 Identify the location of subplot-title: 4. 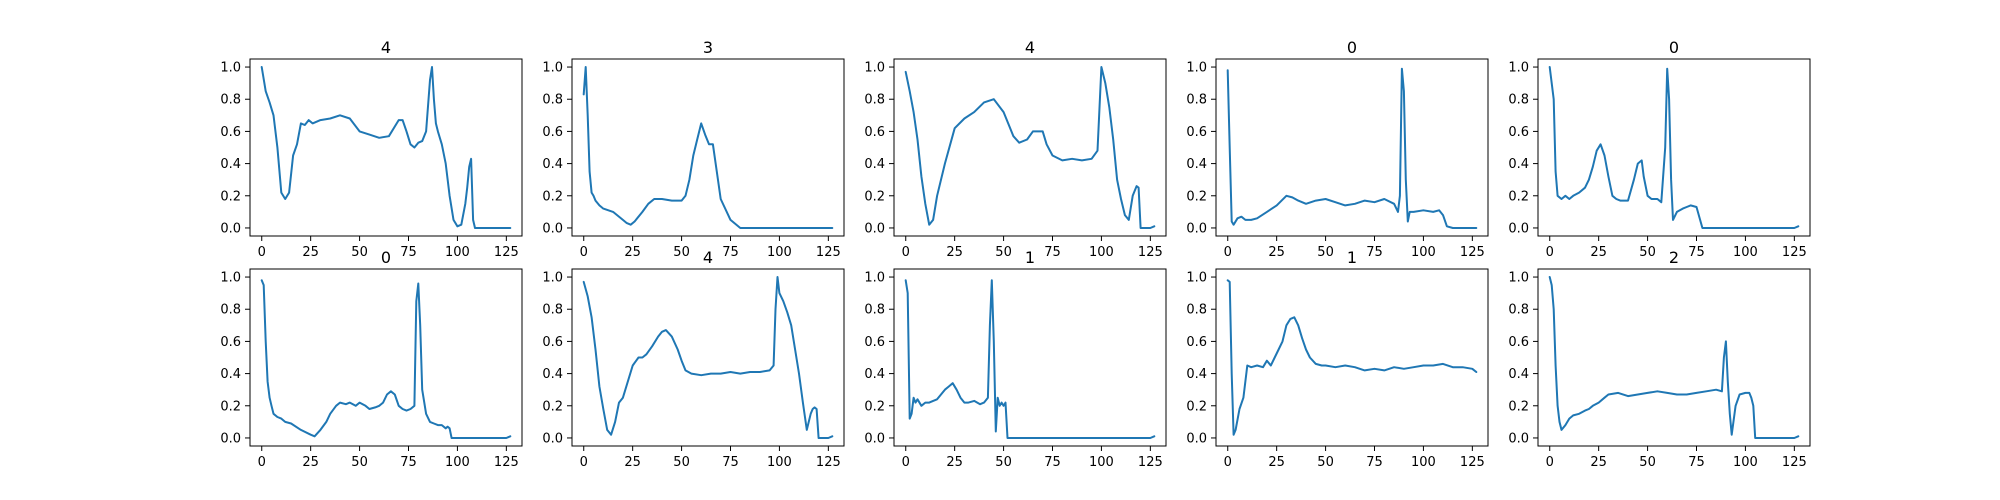
(386, 47).